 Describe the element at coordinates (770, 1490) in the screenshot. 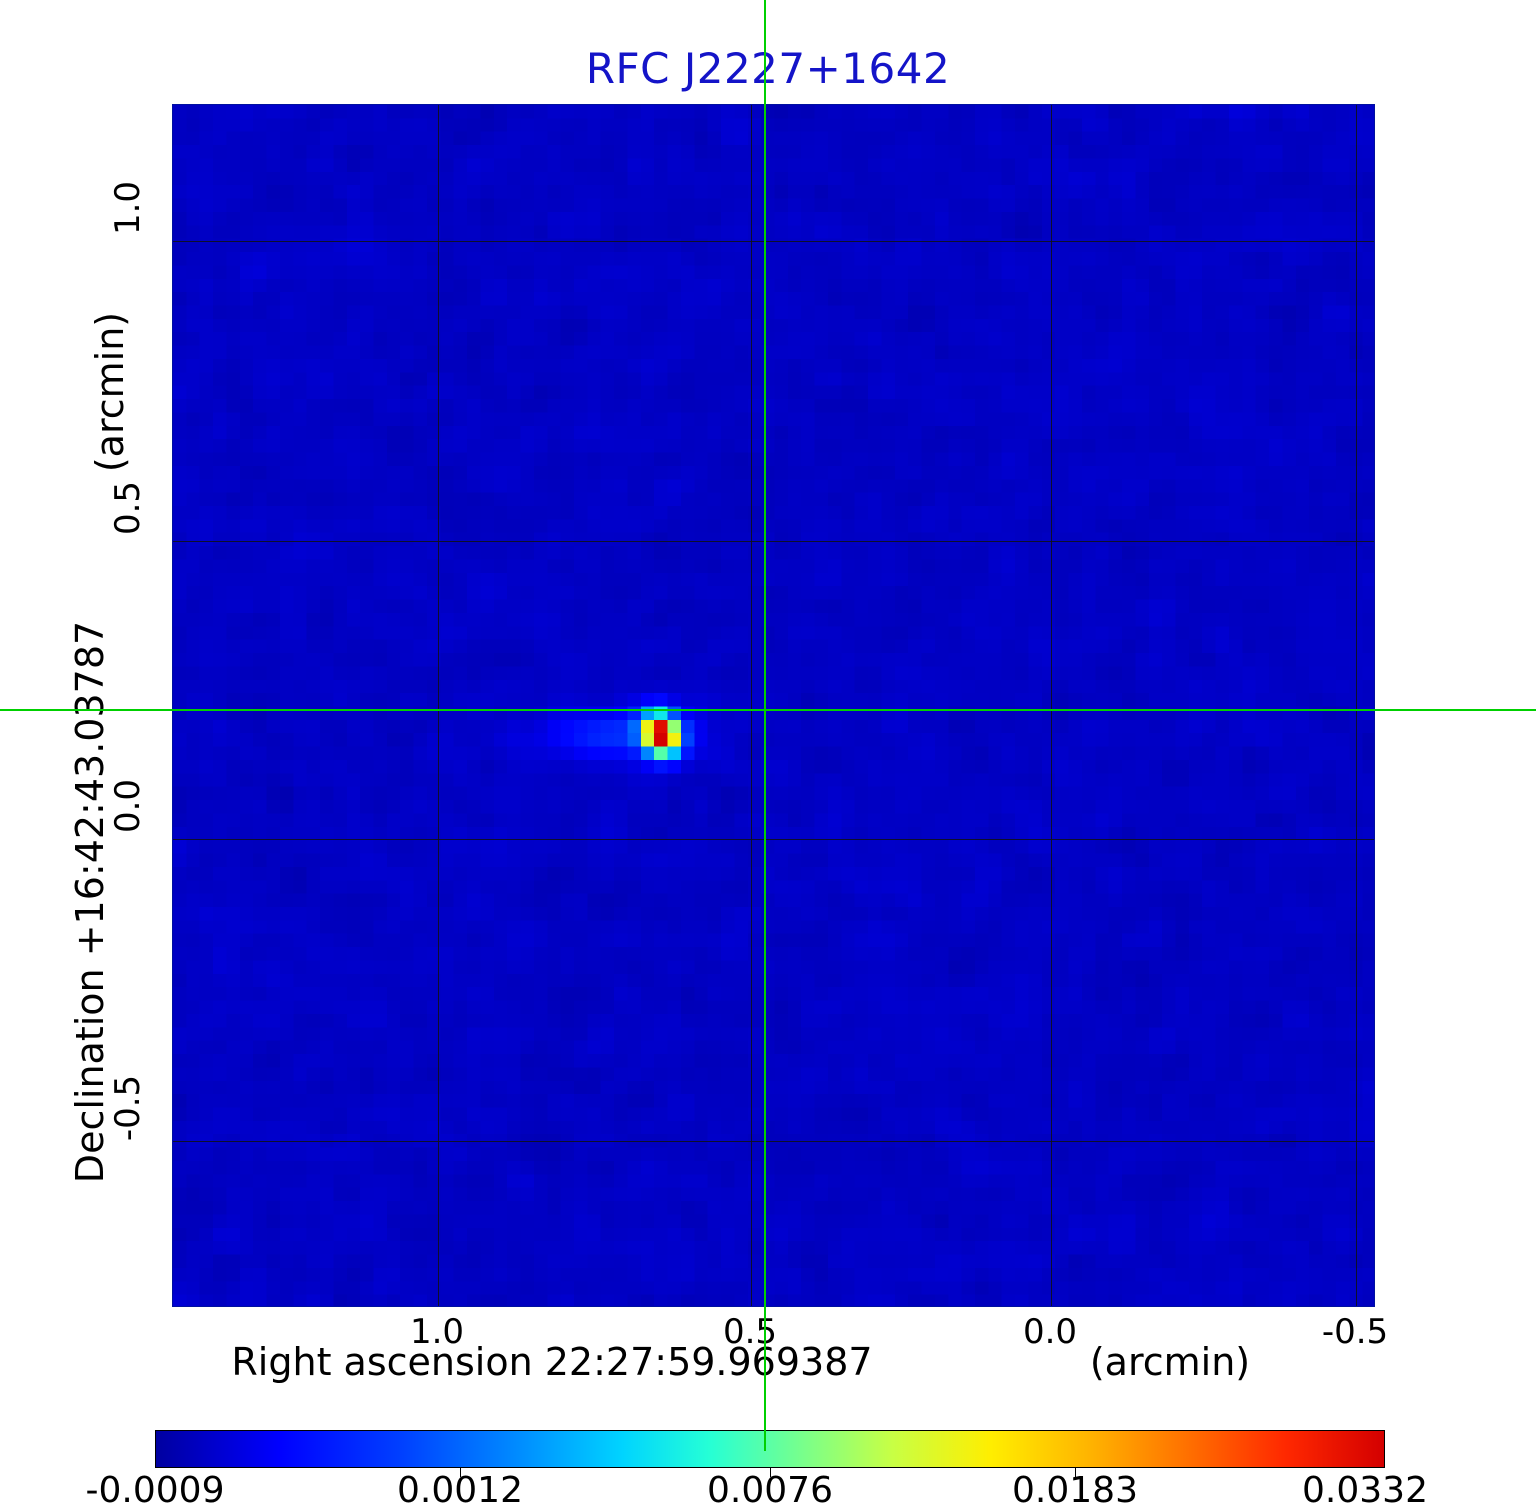

I see `colorbar-label-2: 0.0076` at that location.